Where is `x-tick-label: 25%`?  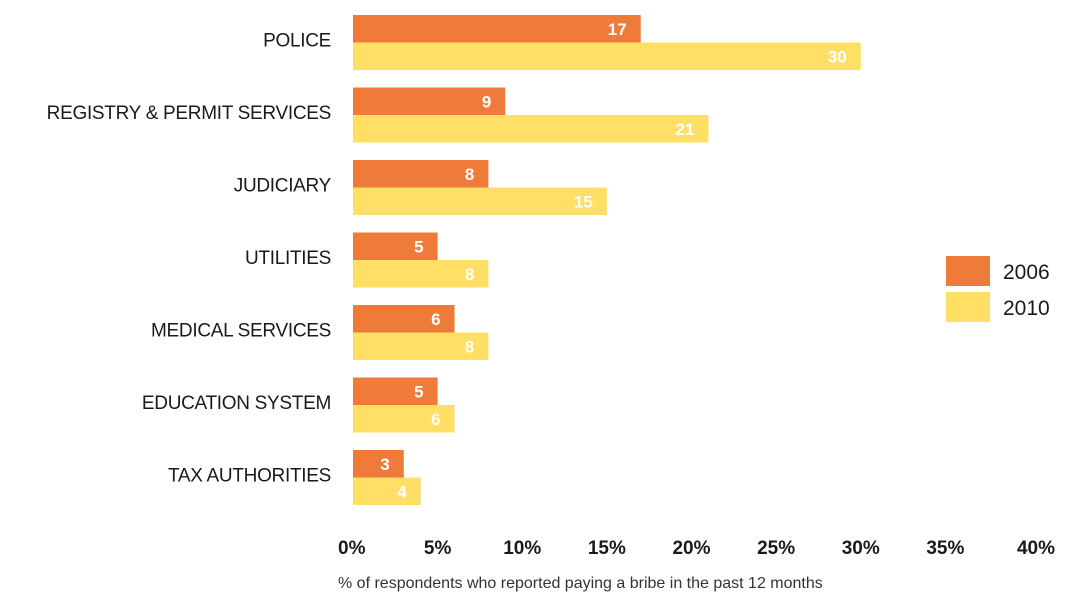
x-tick-label: 25% is located at coordinates (776, 548).